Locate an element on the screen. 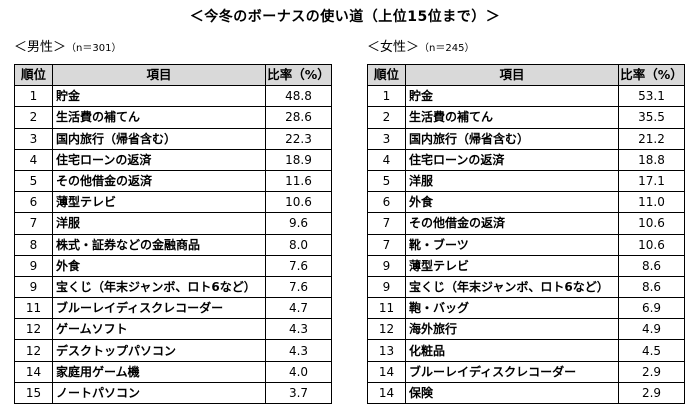 The image size is (690, 408). table-row: 1 貯金 53.1 is located at coordinates (526, 96).